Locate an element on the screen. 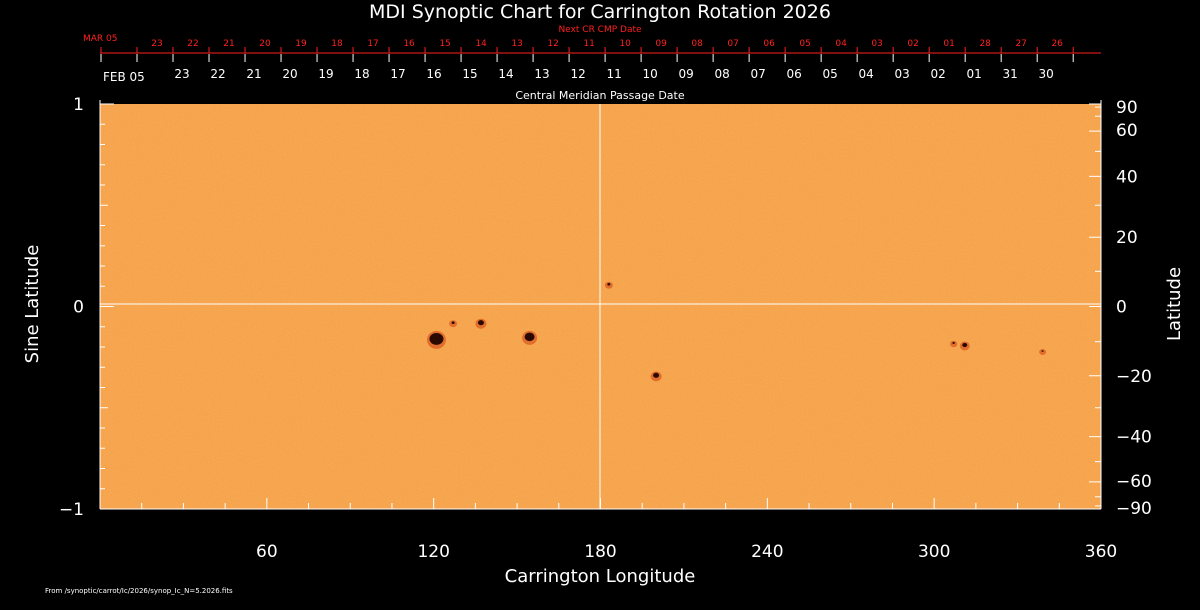  cmp-date-label: 09 is located at coordinates (685, 74).